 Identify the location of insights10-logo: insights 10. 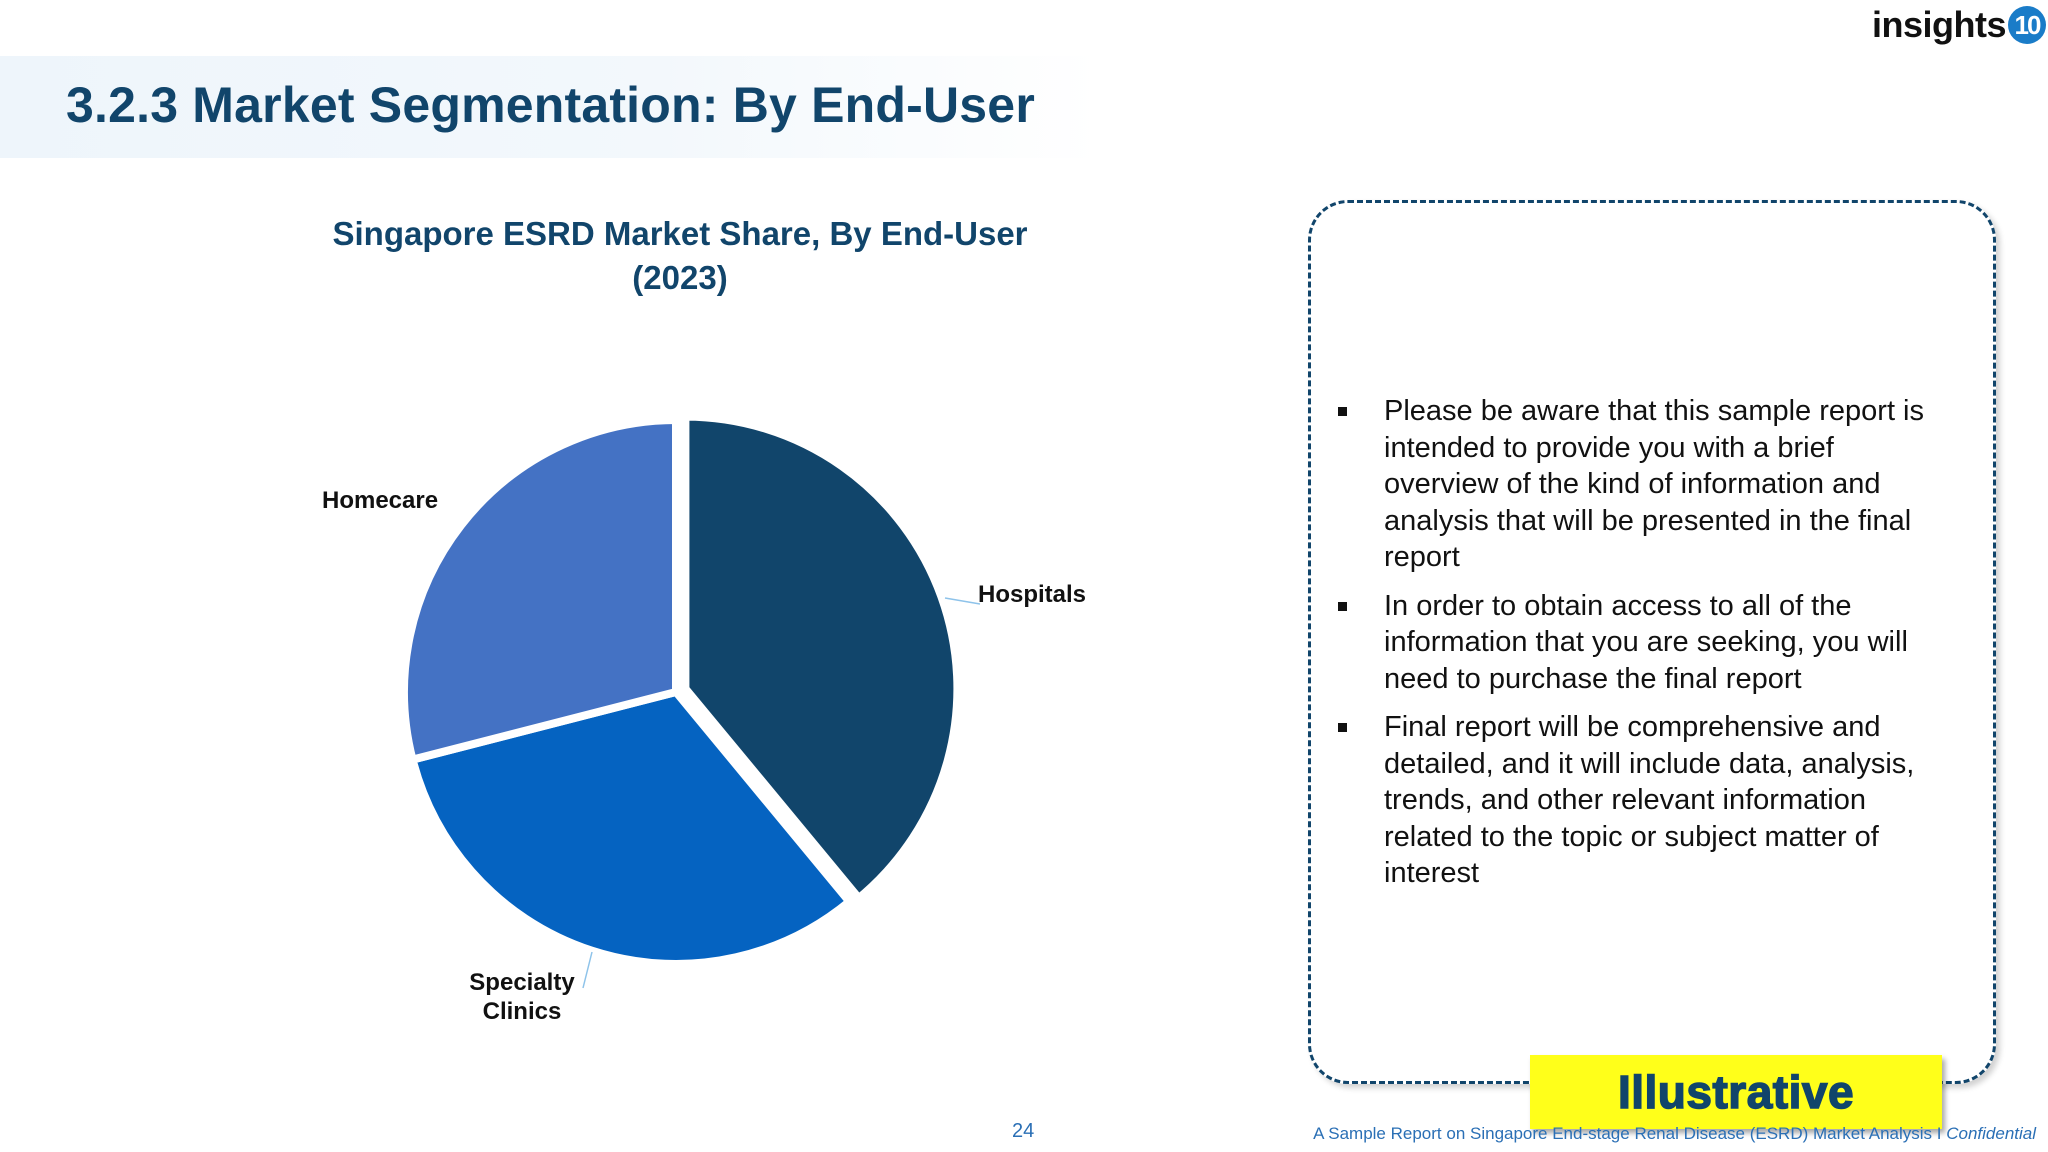
(1959, 25).